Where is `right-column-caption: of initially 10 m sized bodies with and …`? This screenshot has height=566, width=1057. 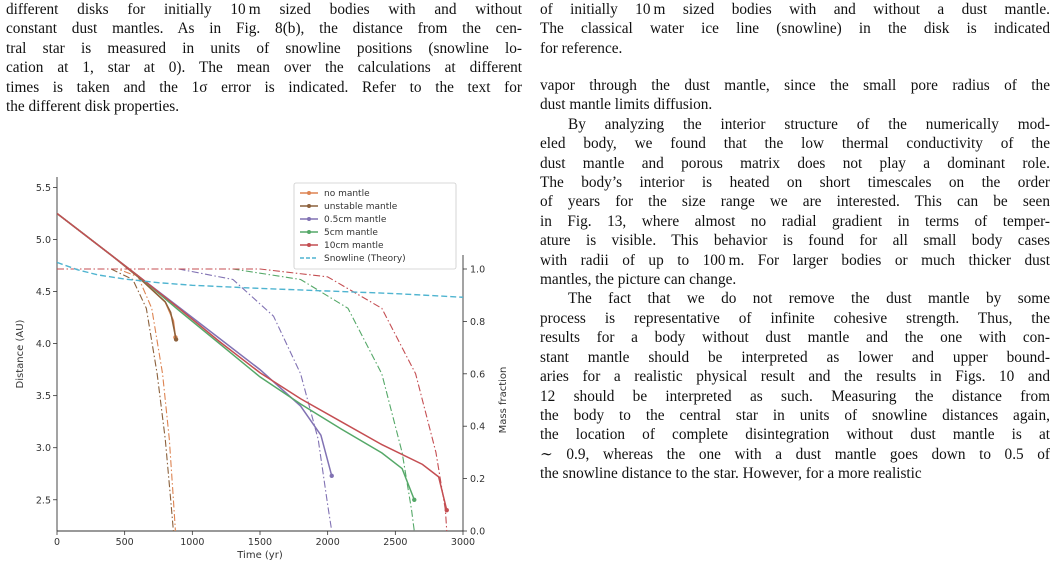
right-column-caption: of initially 10 m sized bodies with and … is located at coordinates (795, 29).